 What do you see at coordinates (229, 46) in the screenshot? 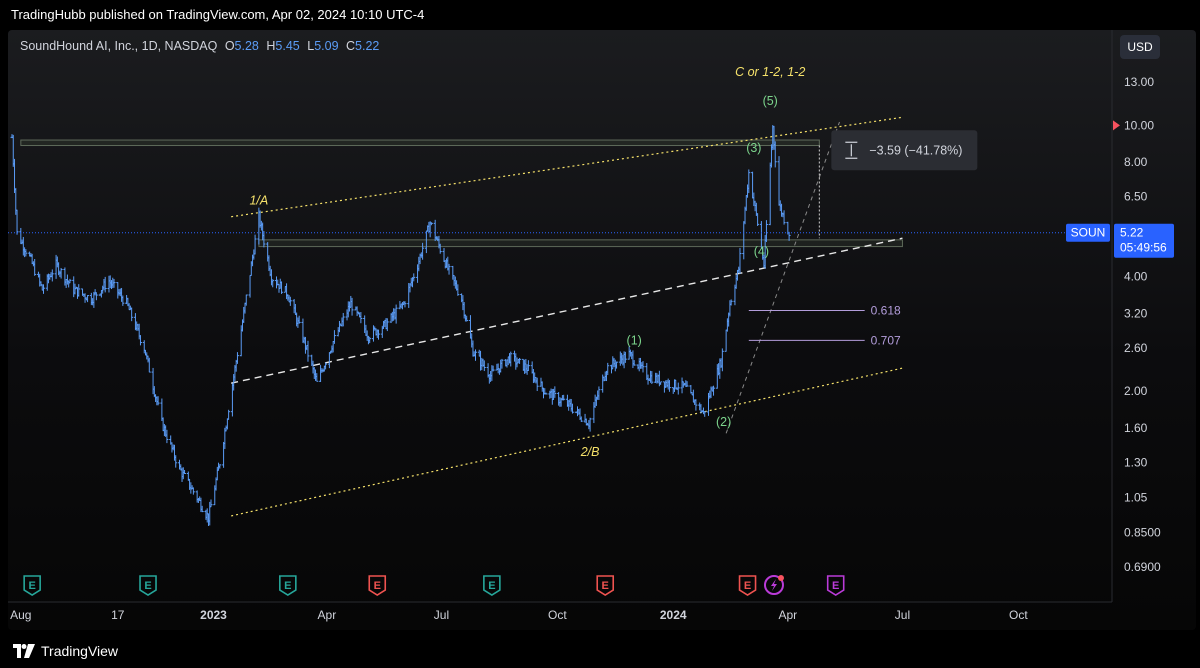
I see `open-key: O` at bounding box center [229, 46].